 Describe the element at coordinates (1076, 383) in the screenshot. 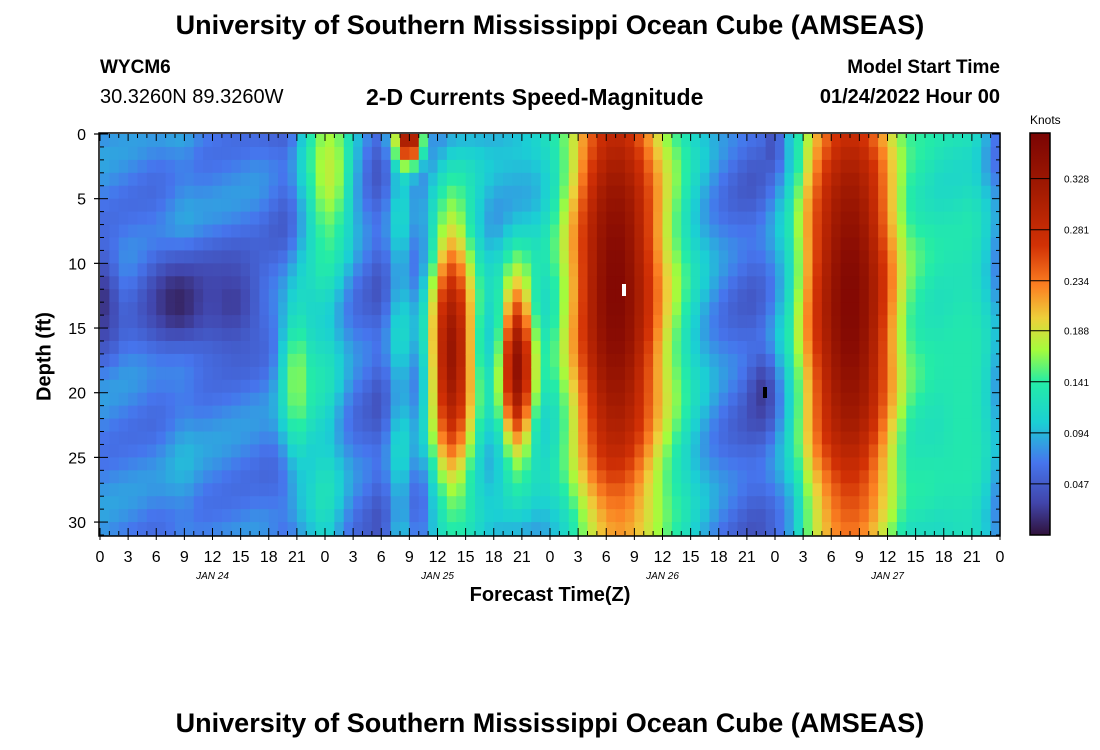

I see `colorbar-tick-label: 0.141` at that location.